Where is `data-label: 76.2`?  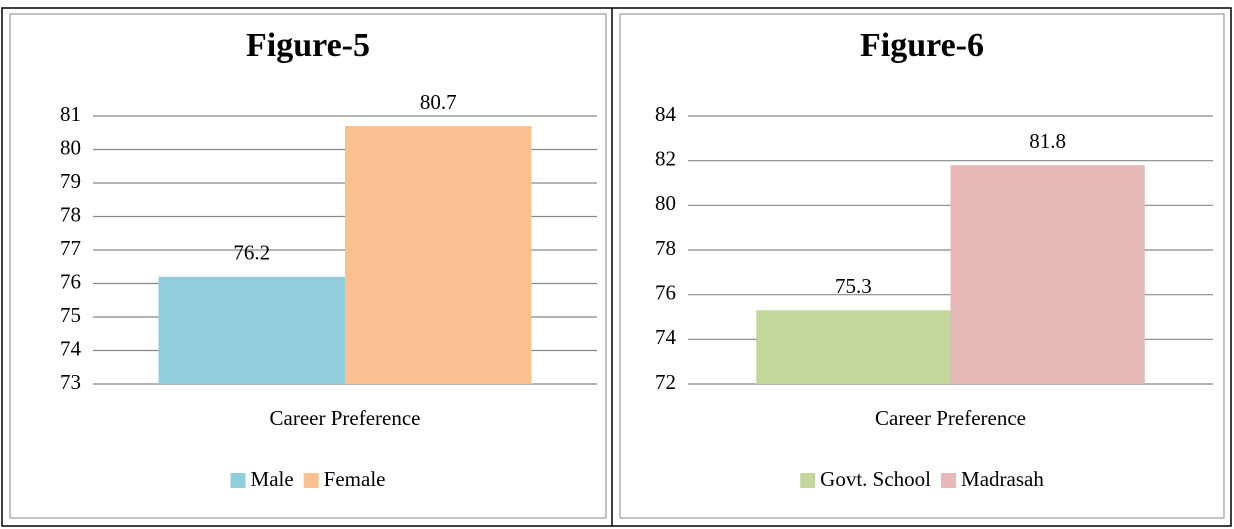 data-label: 76.2 is located at coordinates (251, 253).